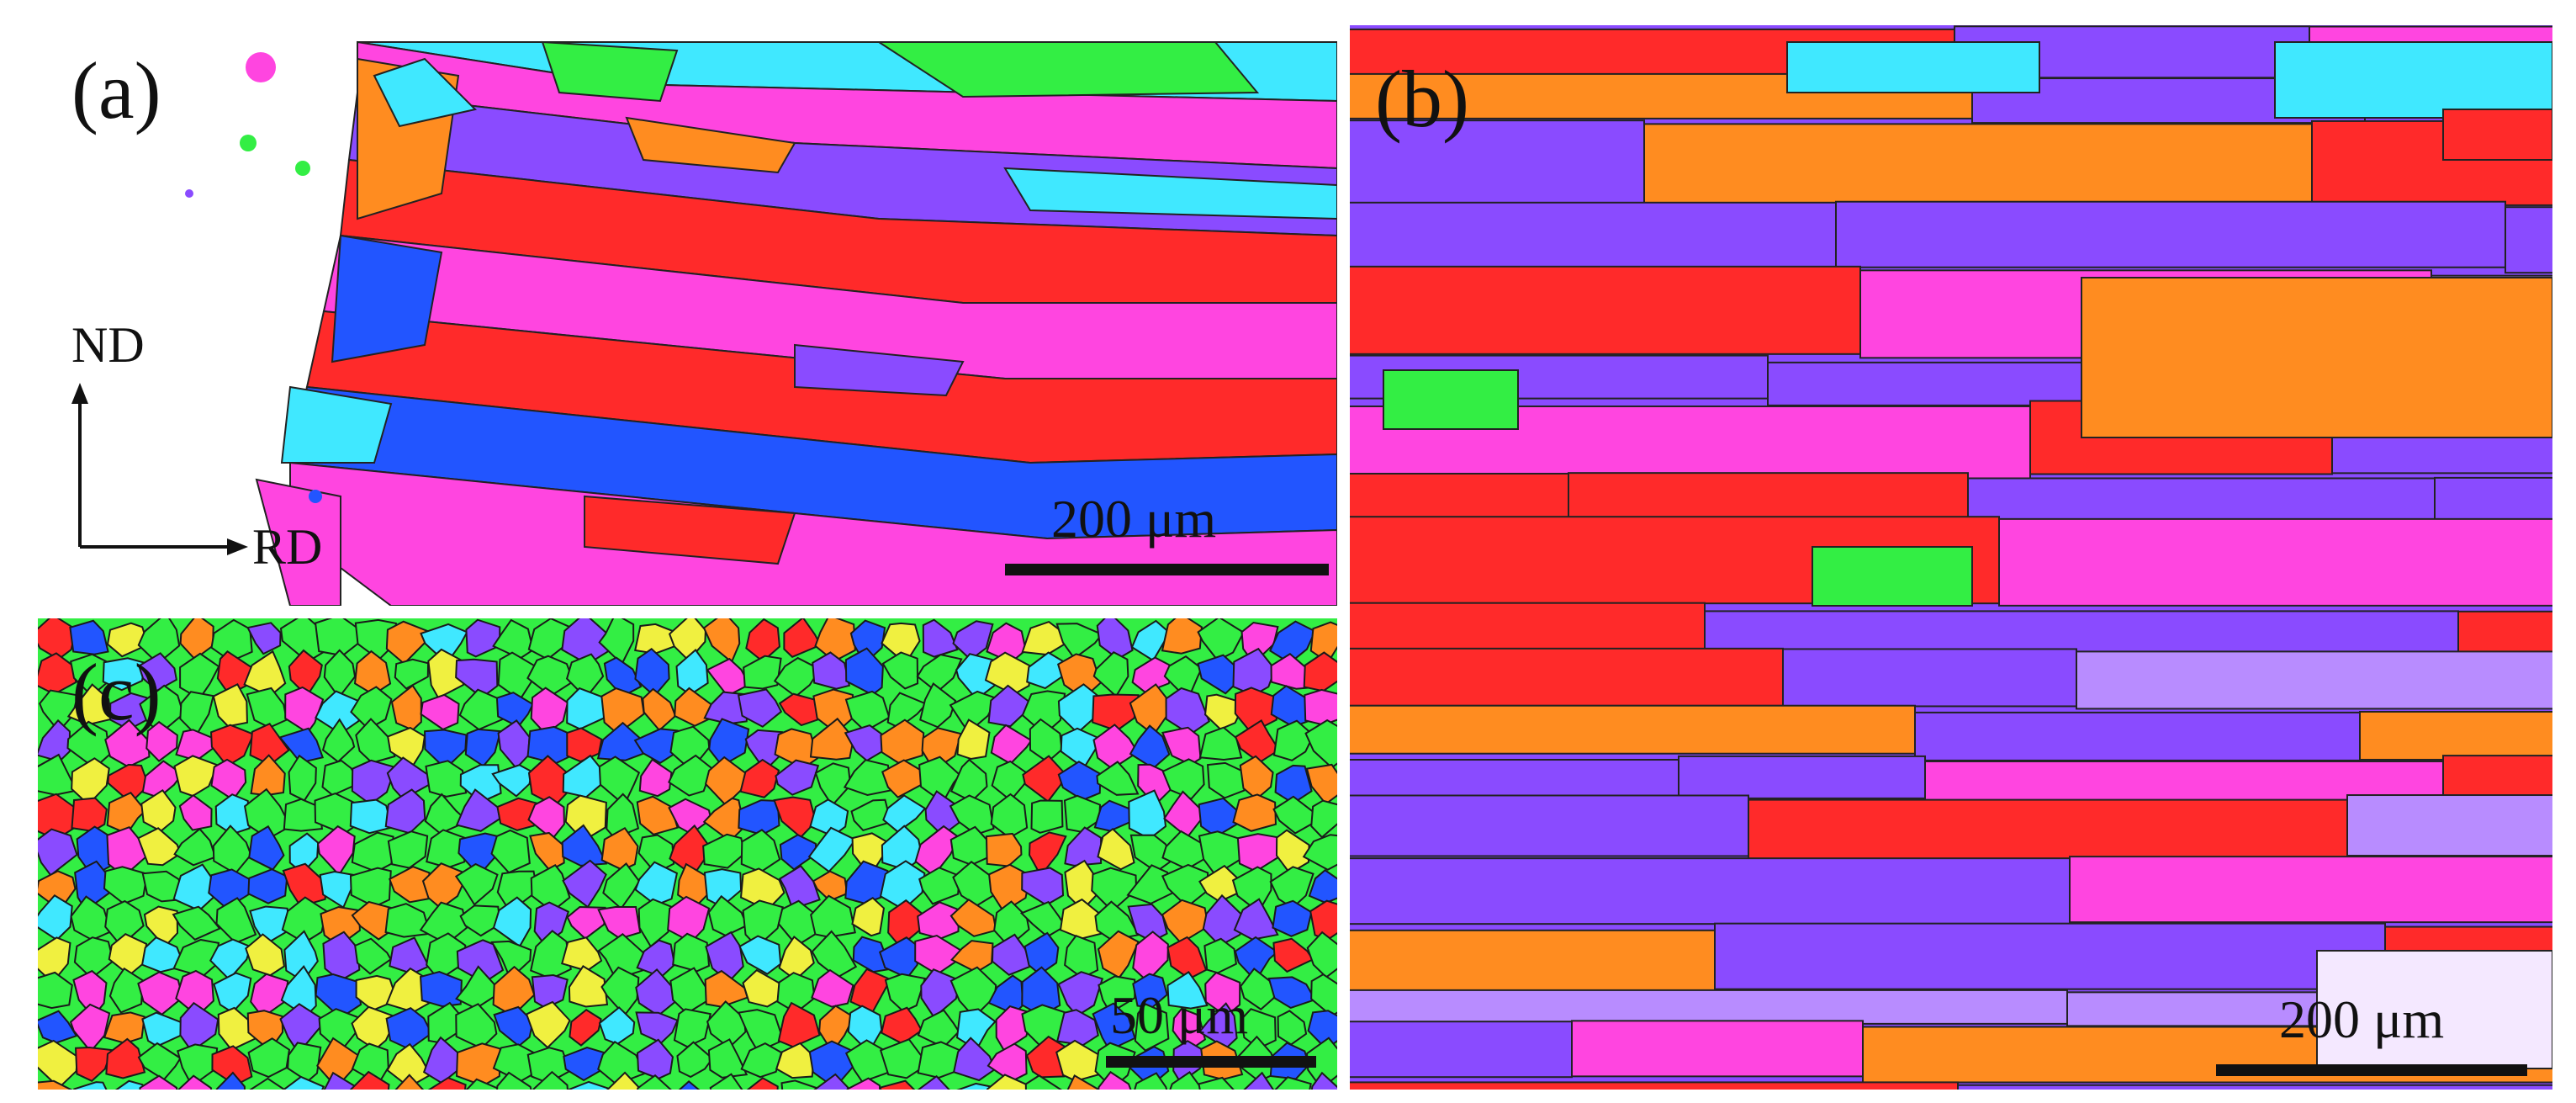 The height and width of the screenshot is (1103, 2576). Describe the element at coordinates (1134, 519) in the screenshot. I see `panel-a-scale-label: 200 μm` at that location.